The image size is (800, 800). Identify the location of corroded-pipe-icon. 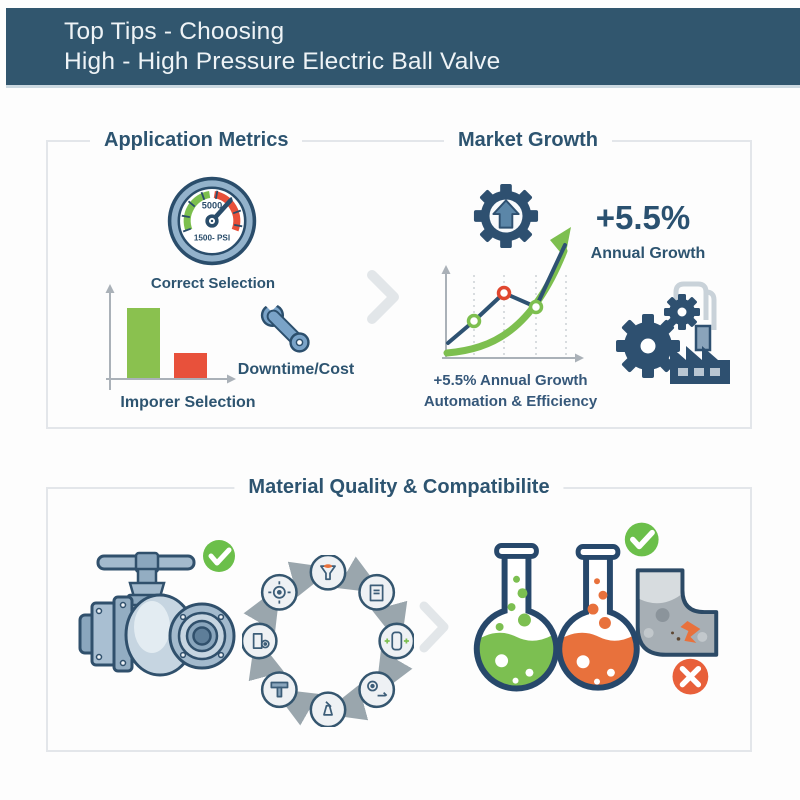
(677, 612).